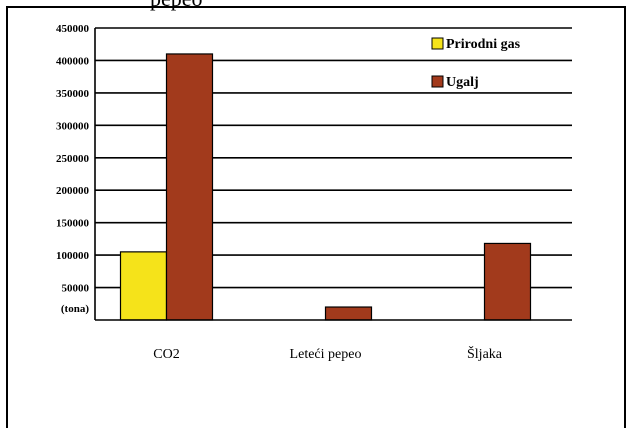 The image size is (632, 428). Describe the element at coordinates (326, 354) in the screenshot. I see `x-category-label: Leteći pepeo` at that location.